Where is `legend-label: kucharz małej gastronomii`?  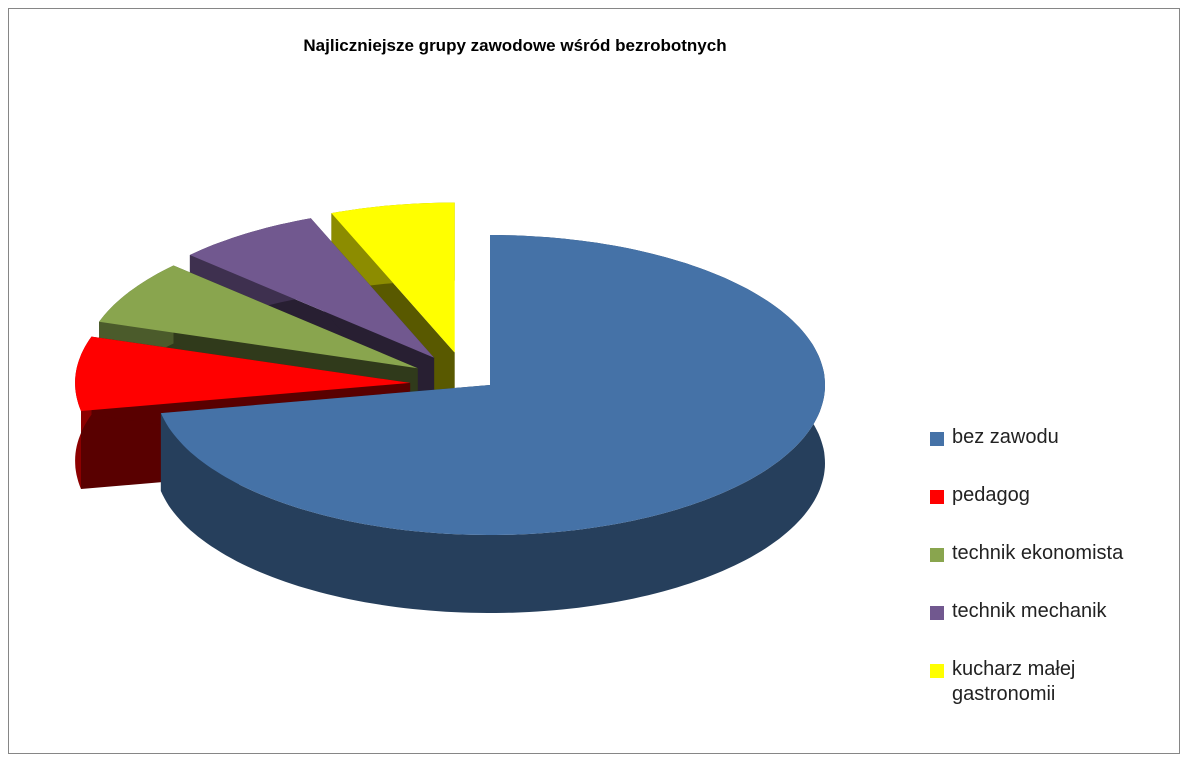
legend-label: kucharz małej gastronomii is located at coordinates (1014, 681).